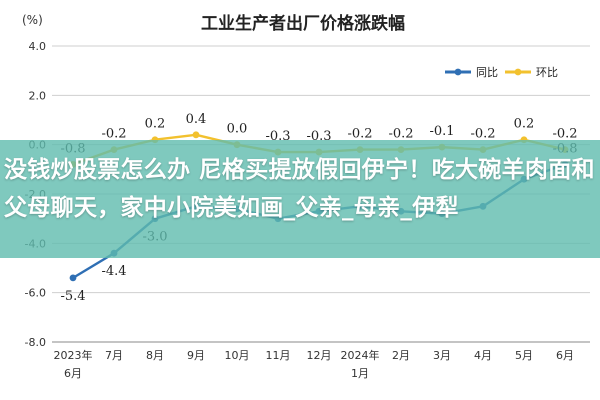  What do you see at coordinates (278, 355) in the screenshot?
I see `x-tick-label: 11月` at bounding box center [278, 355].